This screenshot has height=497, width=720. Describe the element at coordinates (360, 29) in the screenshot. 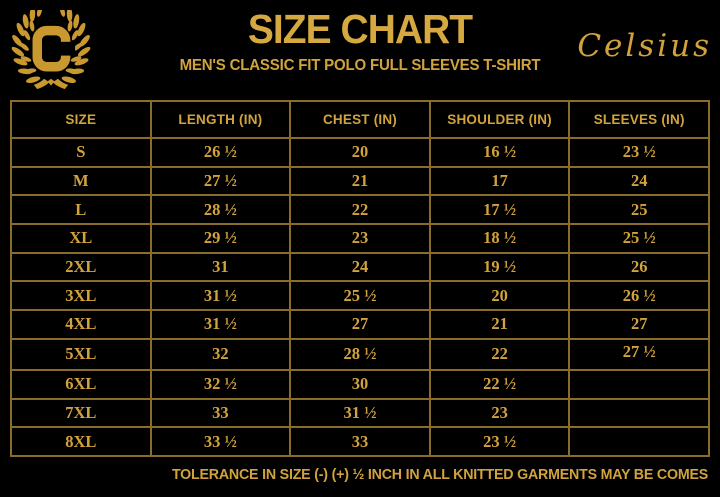

I see `page-title: SIZE CHART` at that location.